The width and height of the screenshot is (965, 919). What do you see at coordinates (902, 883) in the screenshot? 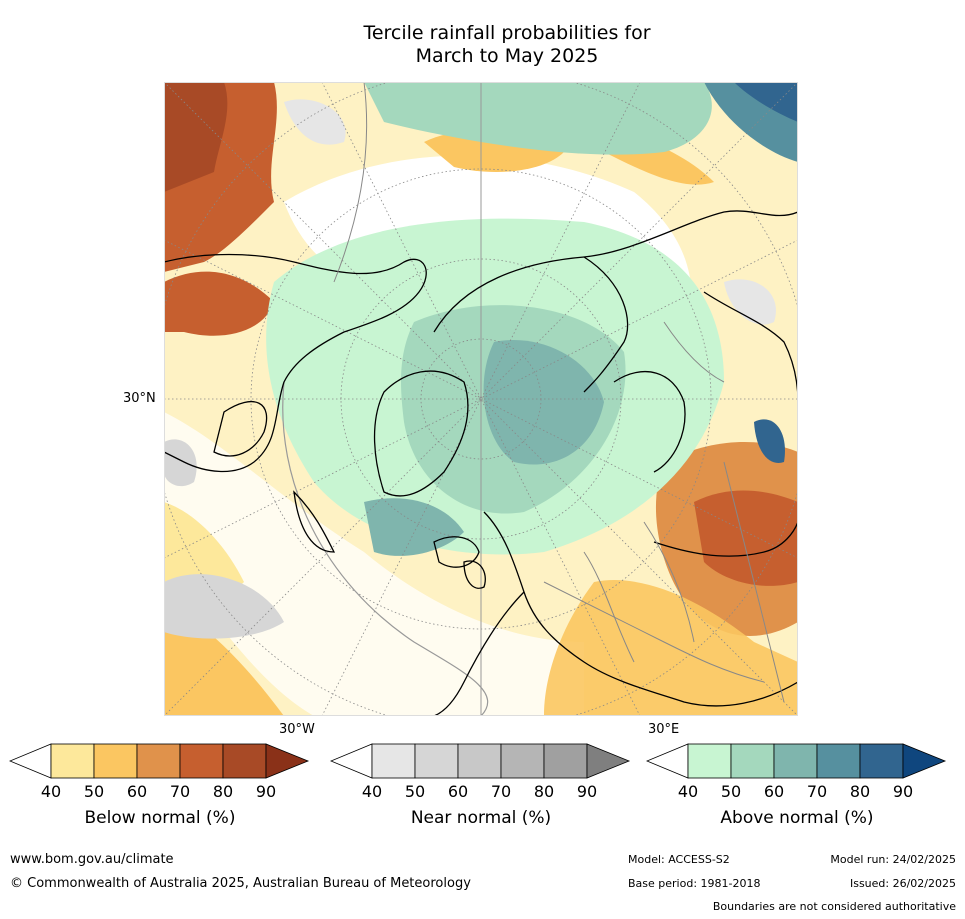
I see `issued-text: Issued: 26/02/2025` at bounding box center [902, 883].